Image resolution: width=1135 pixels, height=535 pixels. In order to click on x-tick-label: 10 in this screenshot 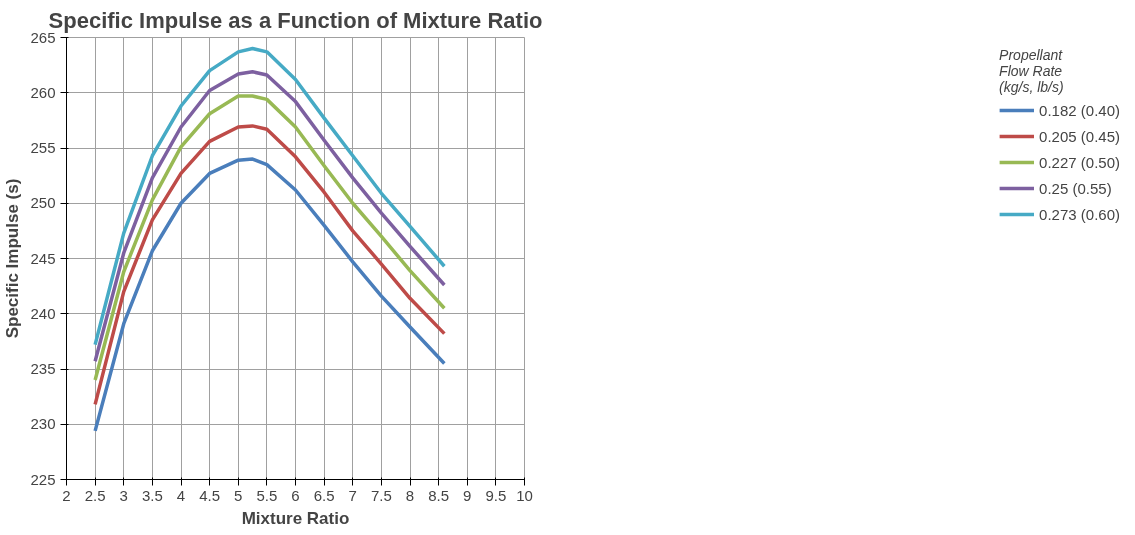, I will do `click(524, 495)`.